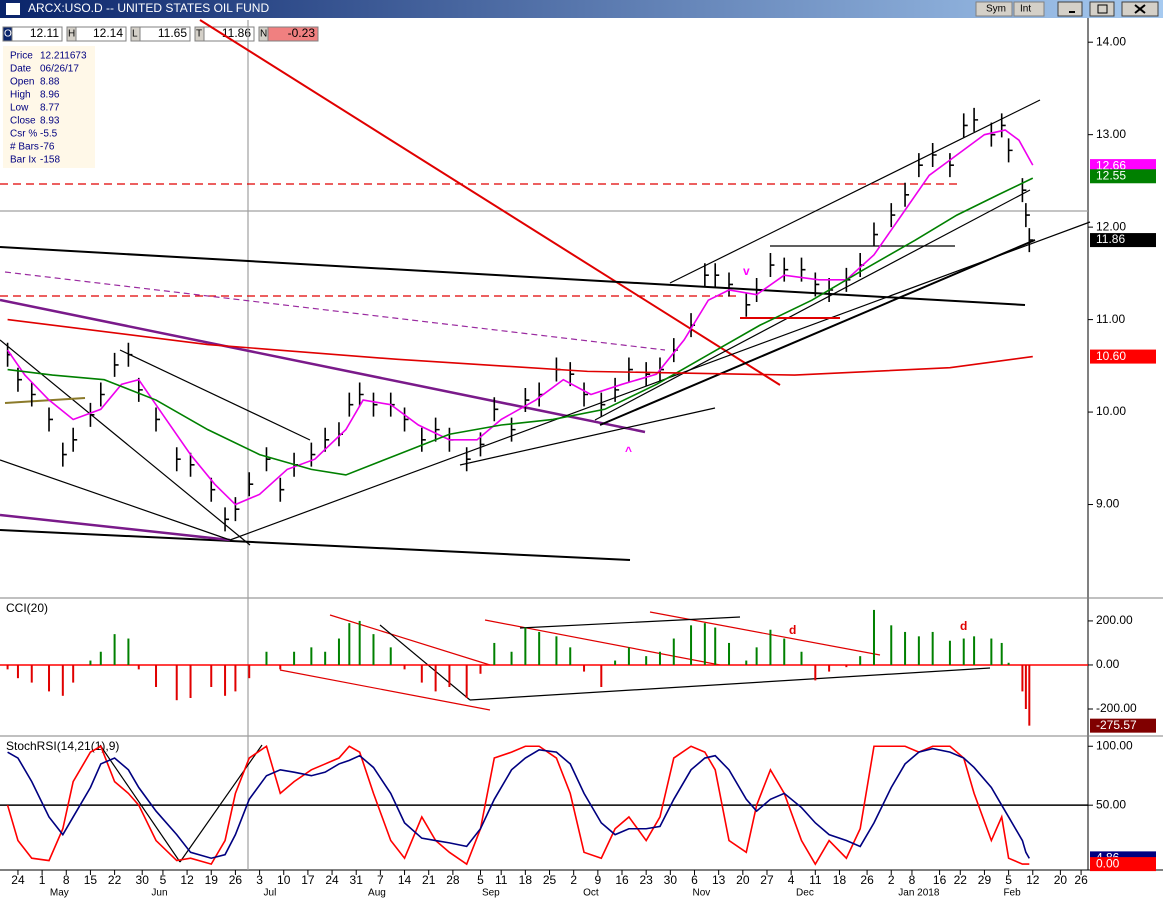 The height and width of the screenshot is (899, 1163). What do you see at coordinates (101, 34) in the screenshot?
I see `quote-value-box` at bounding box center [101, 34].